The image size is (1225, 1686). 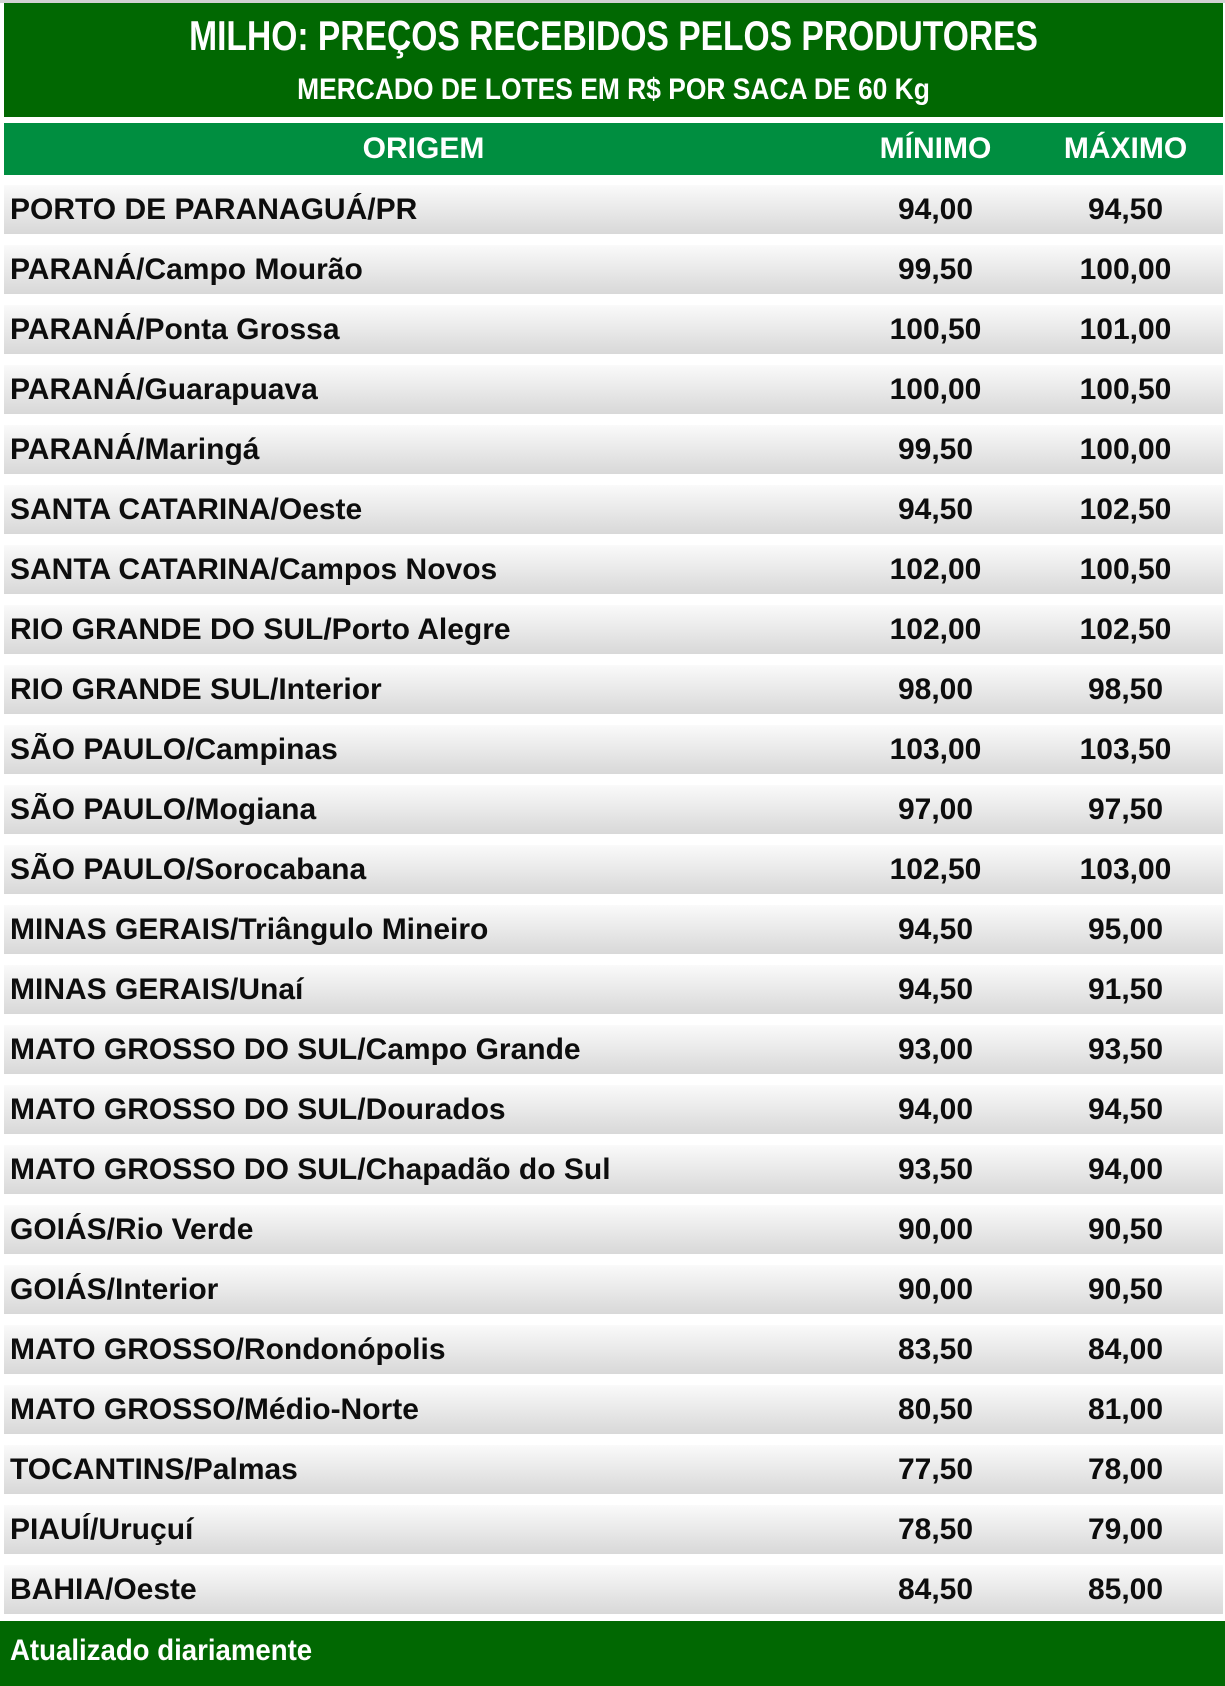 What do you see at coordinates (1125, 329) in the screenshot?
I see `row-maximo: 101,00` at bounding box center [1125, 329].